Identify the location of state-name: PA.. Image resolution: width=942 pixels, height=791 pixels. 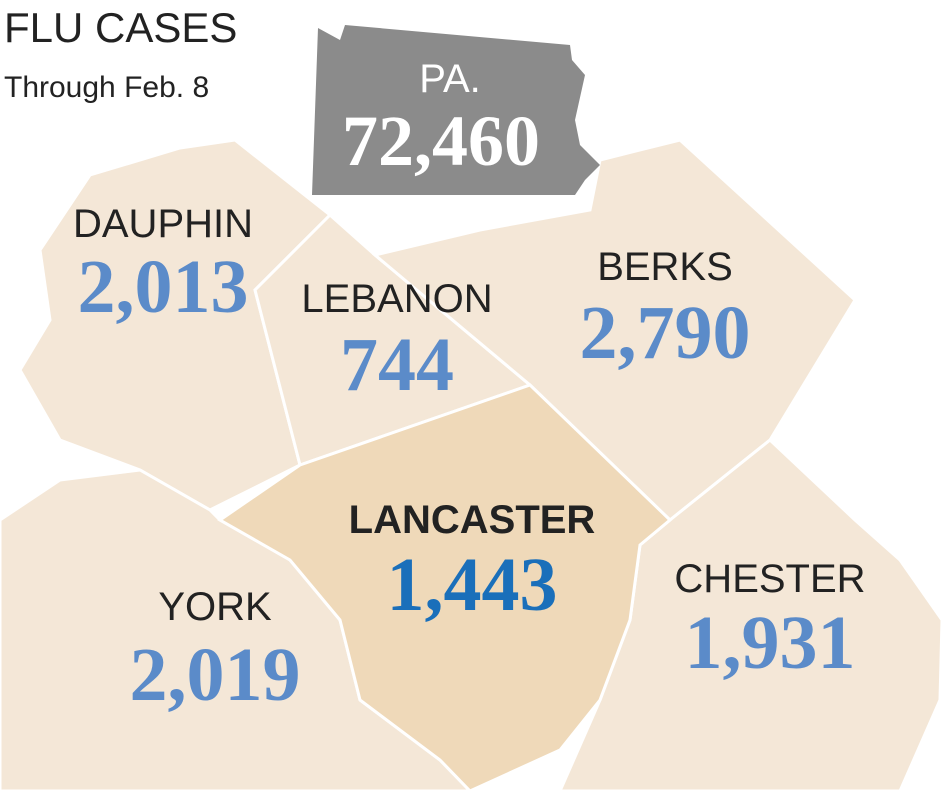
(450, 79).